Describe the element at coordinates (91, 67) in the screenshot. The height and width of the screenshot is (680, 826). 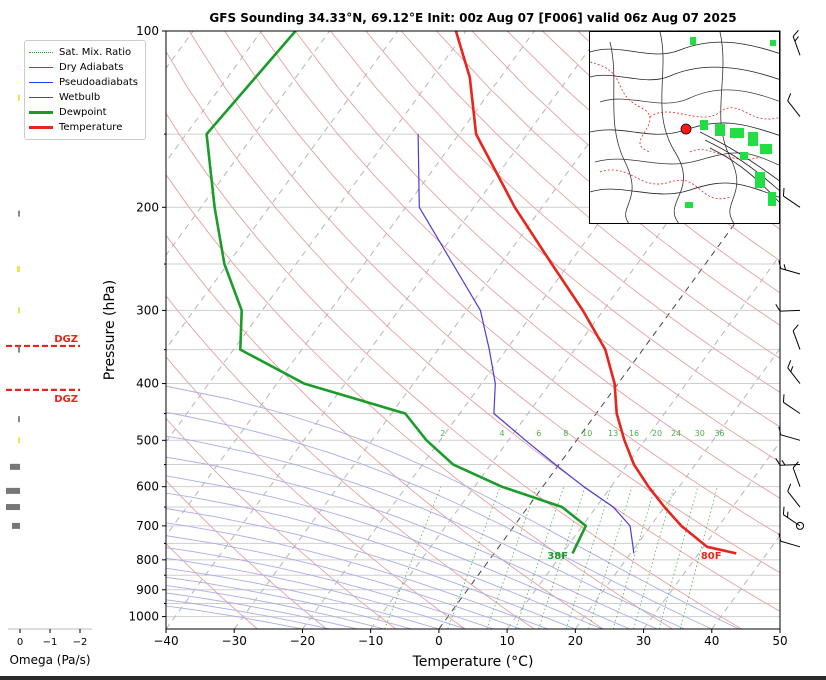
I see `legend-label: Dry Adiabats` at that location.